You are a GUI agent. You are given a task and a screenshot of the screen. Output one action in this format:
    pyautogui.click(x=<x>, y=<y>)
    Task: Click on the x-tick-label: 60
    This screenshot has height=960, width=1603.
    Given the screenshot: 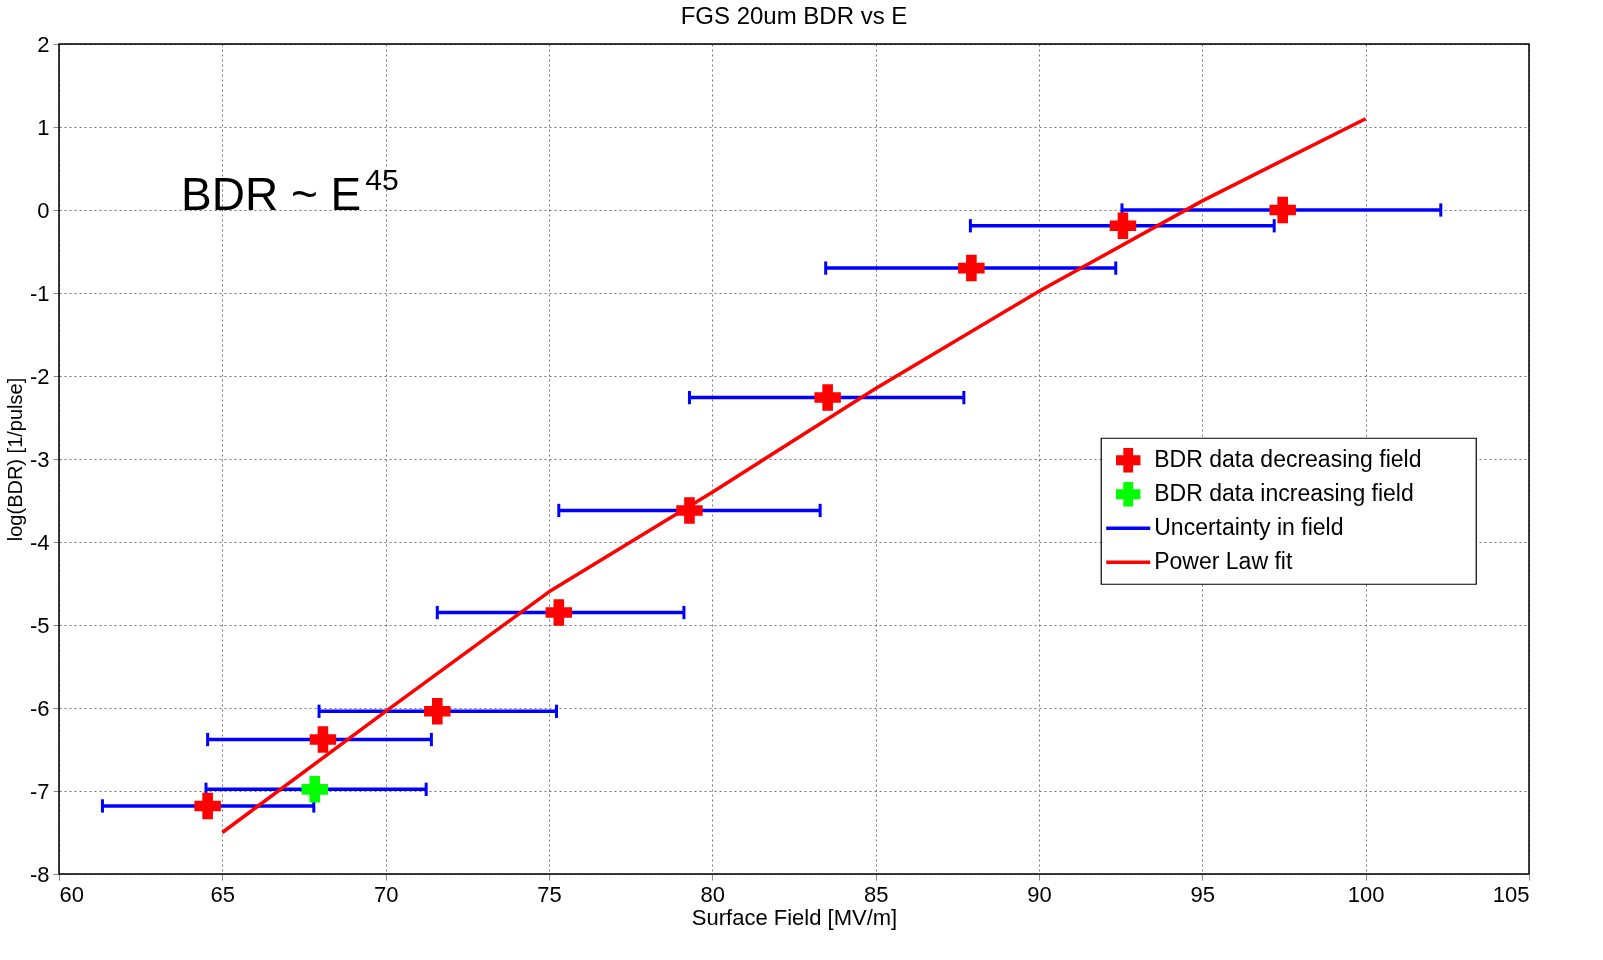 What is the action you would take?
    pyautogui.click(x=71, y=894)
    